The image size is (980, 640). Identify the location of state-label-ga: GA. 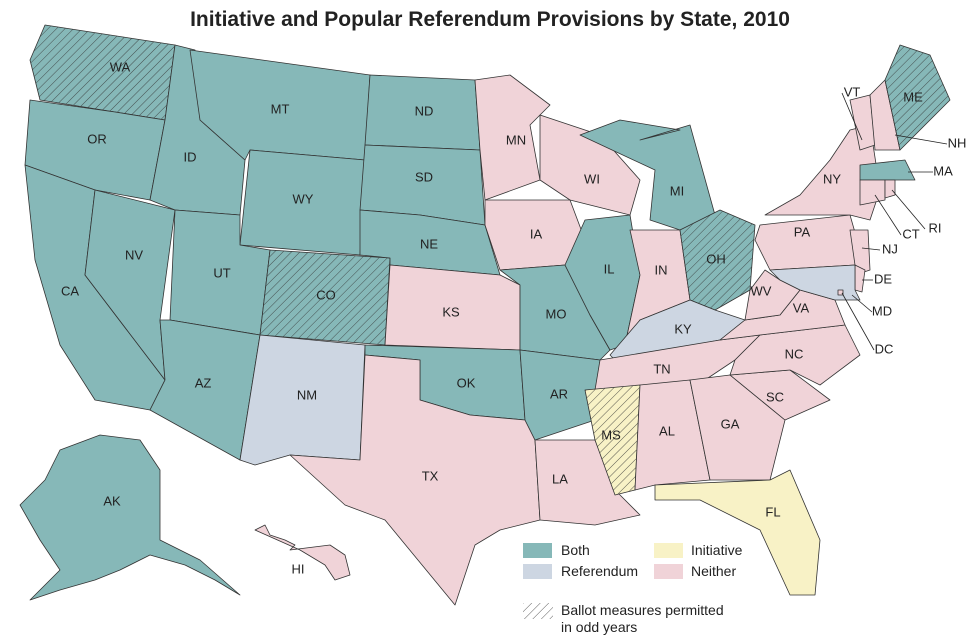
(730, 423).